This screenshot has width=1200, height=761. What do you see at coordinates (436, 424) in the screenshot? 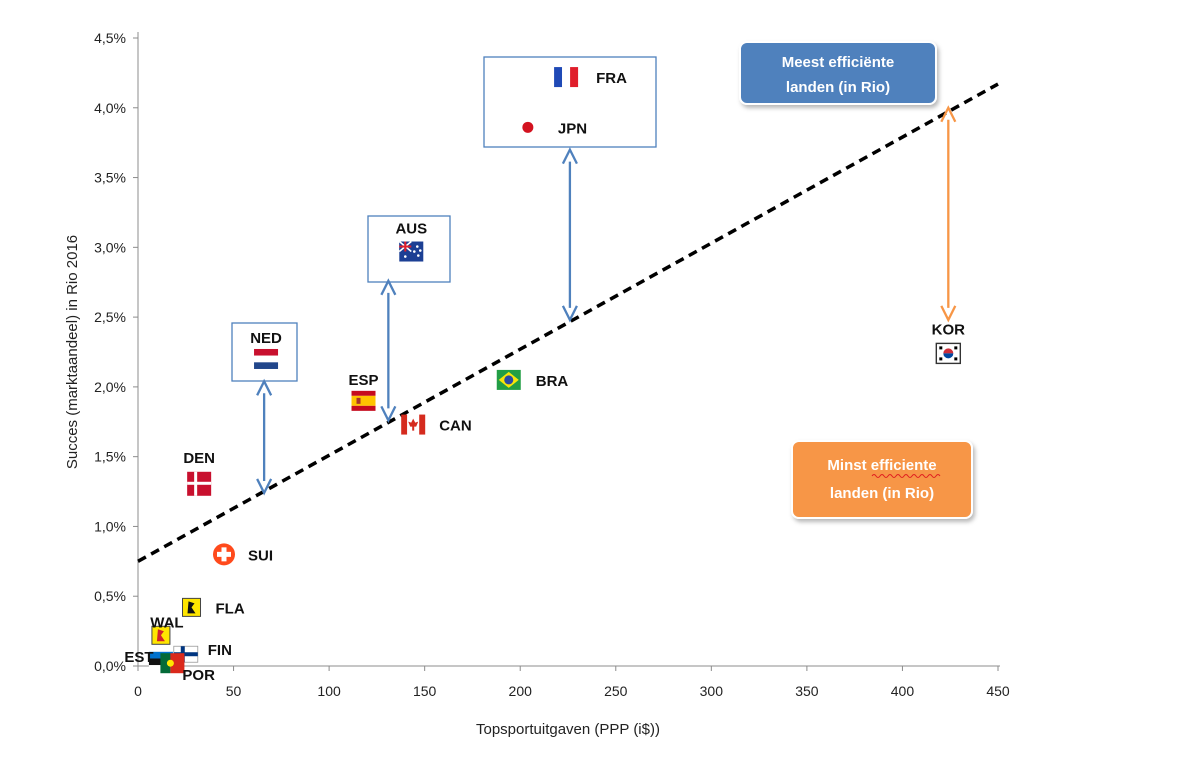
I see `point-can: CAN` at bounding box center [436, 424].